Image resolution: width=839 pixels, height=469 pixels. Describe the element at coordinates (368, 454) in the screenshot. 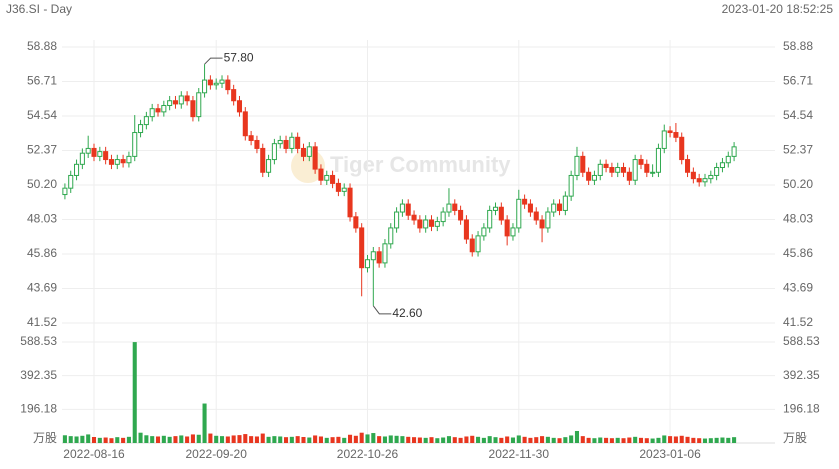

I see `x-tick-label: 2022-10-26` at that location.